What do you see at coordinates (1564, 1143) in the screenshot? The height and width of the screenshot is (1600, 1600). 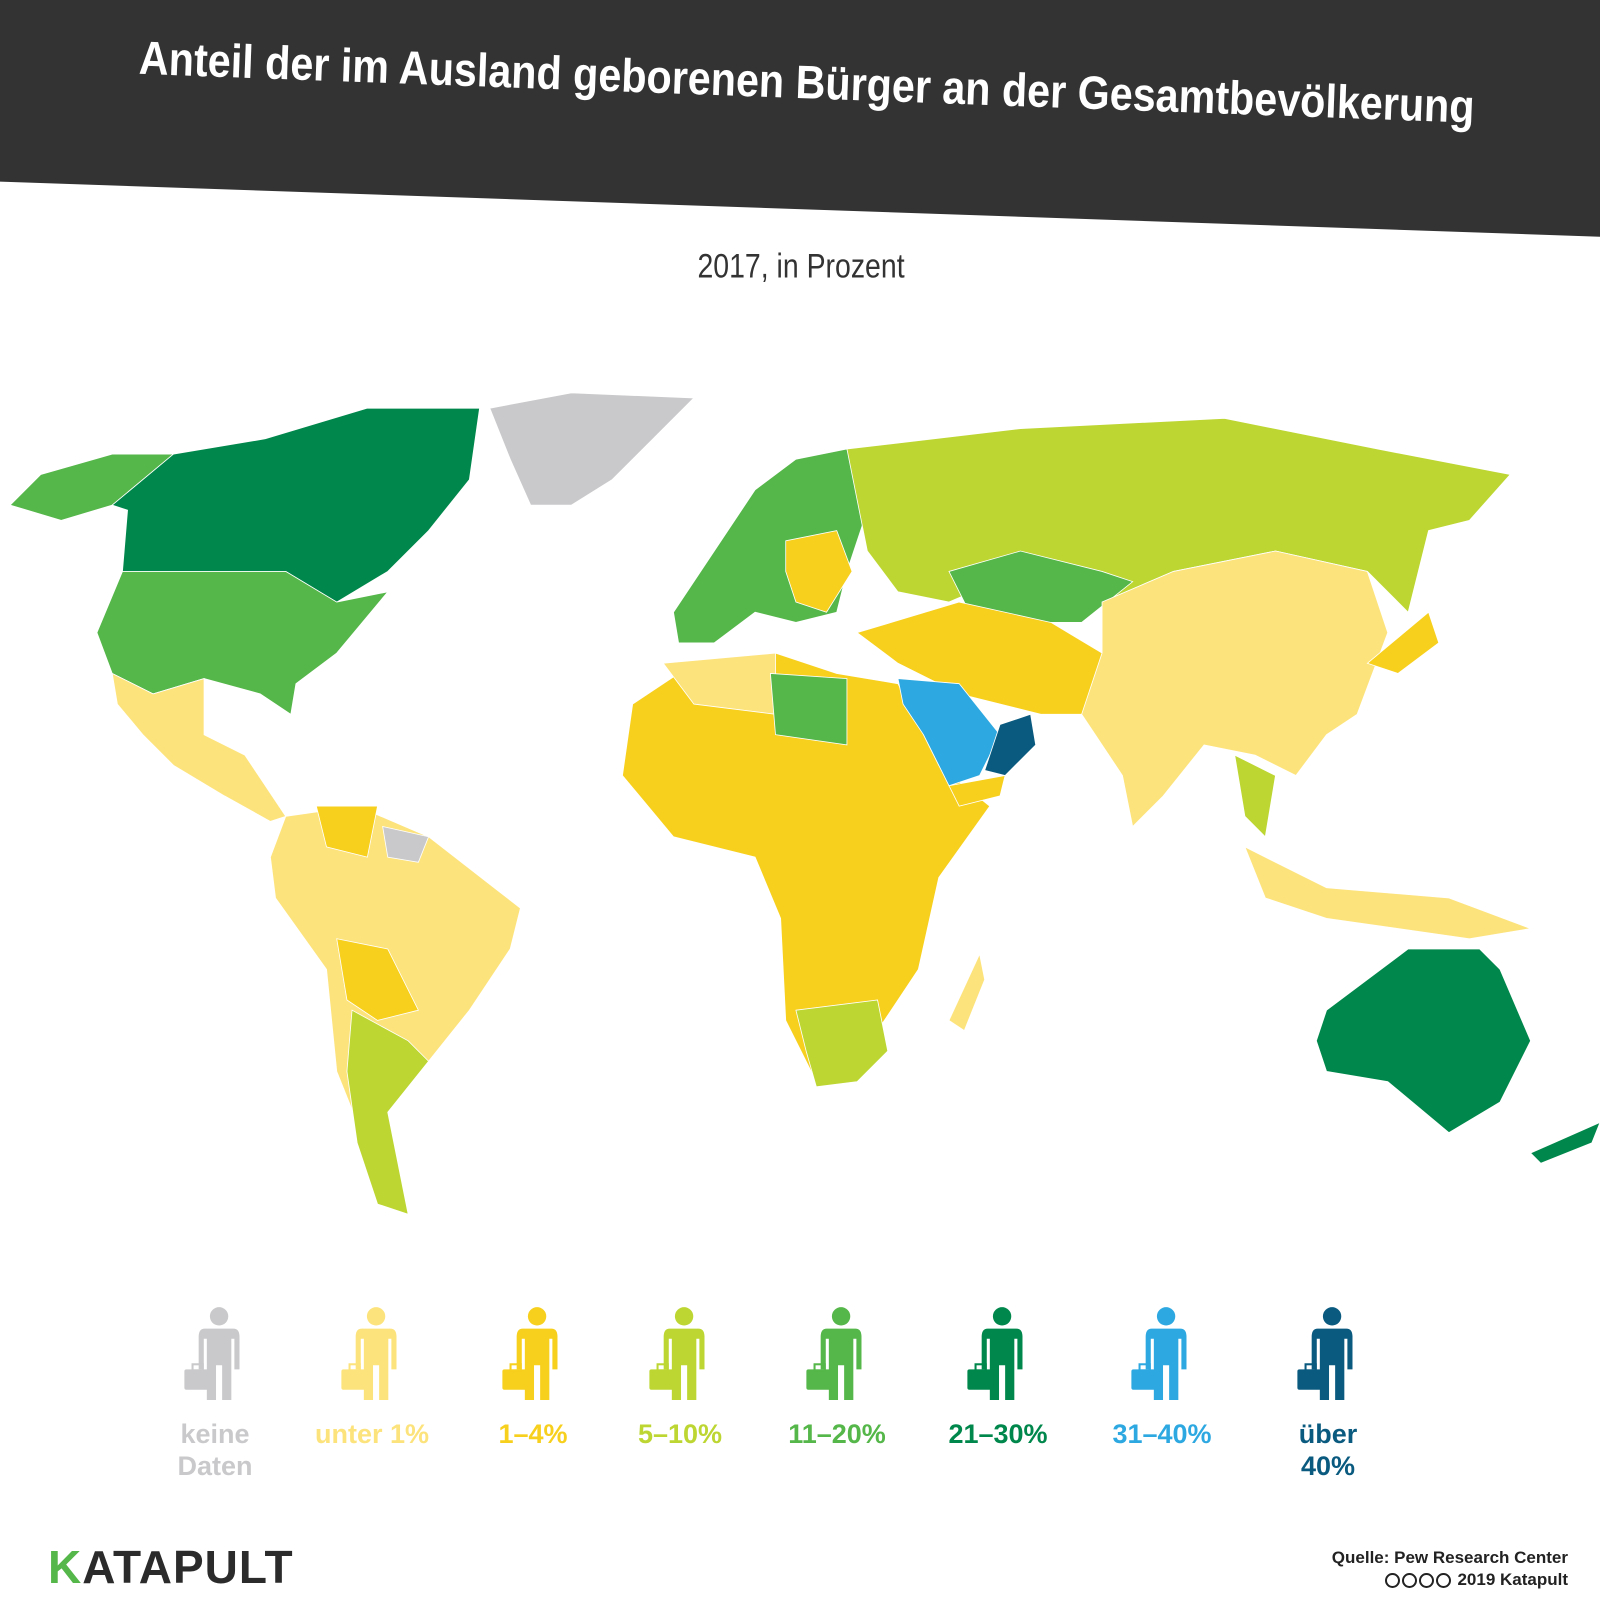 I see `new-zealand` at bounding box center [1564, 1143].